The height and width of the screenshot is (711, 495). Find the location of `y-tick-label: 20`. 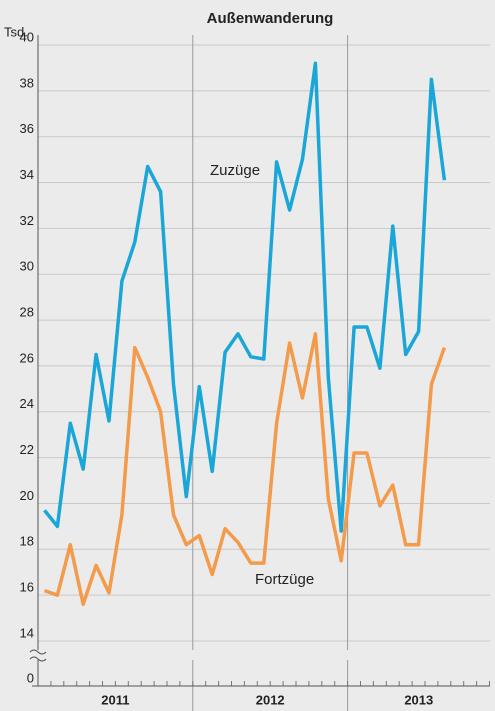

y-tick-label: 20 is located at coordinates (27, 495).